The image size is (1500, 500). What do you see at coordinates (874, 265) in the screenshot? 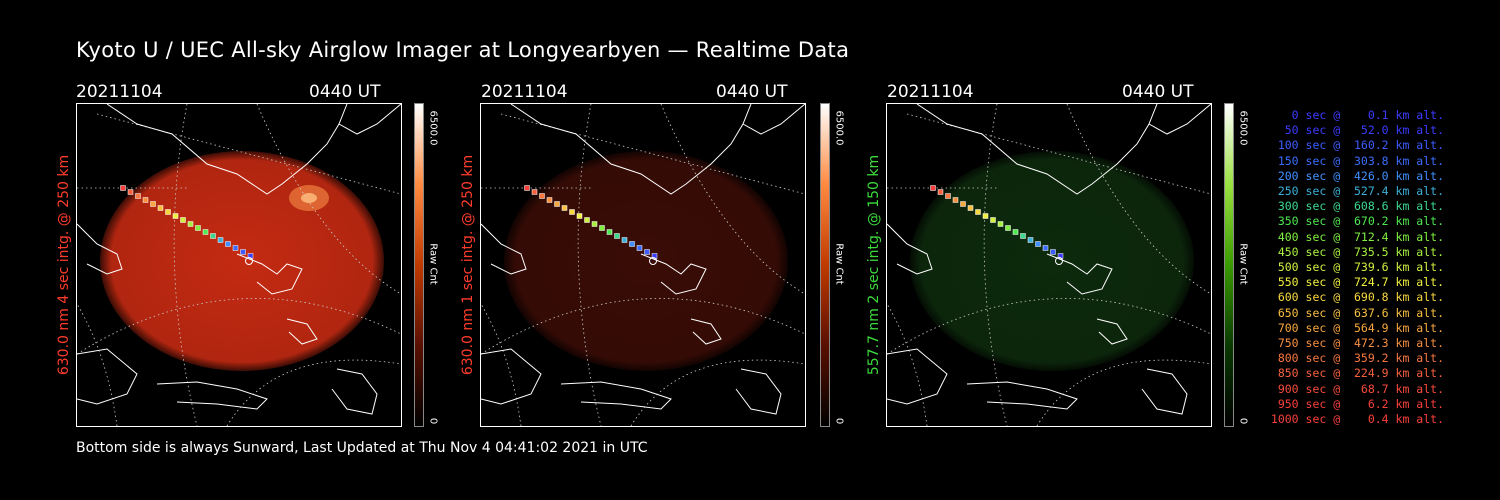
I see `panel-3-wavelength-label: 557.7 nm 2 sec intg. @ 150 km` at bounding box center [874, 265].